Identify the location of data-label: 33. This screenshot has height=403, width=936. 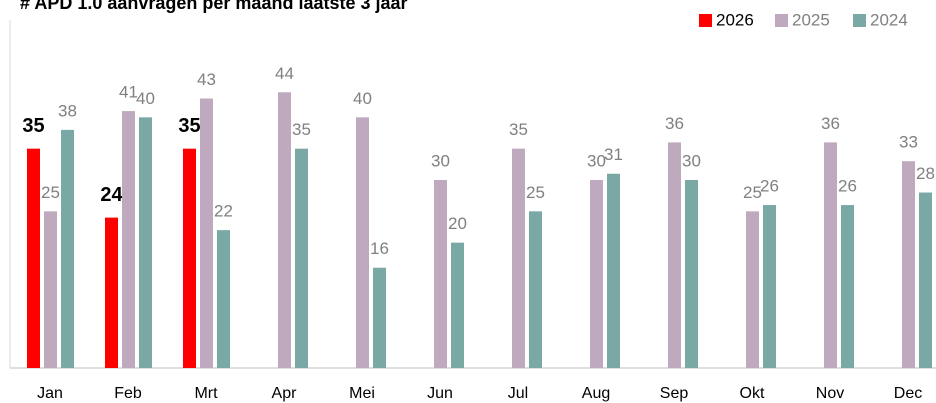
(908, 142).